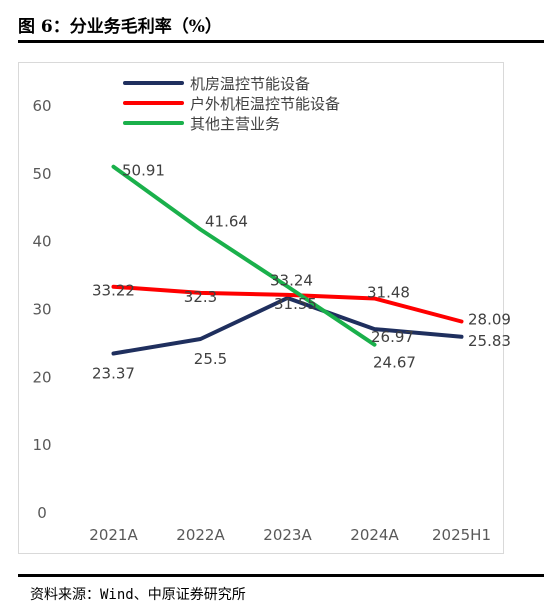  I want to click on y-tick-label: 40, so click(41, 242).